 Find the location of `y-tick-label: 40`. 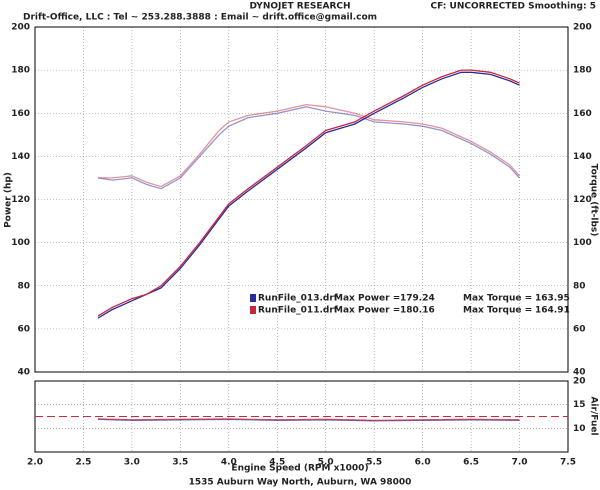

y-tick-label: 40 is located at coordinates (23, 373).